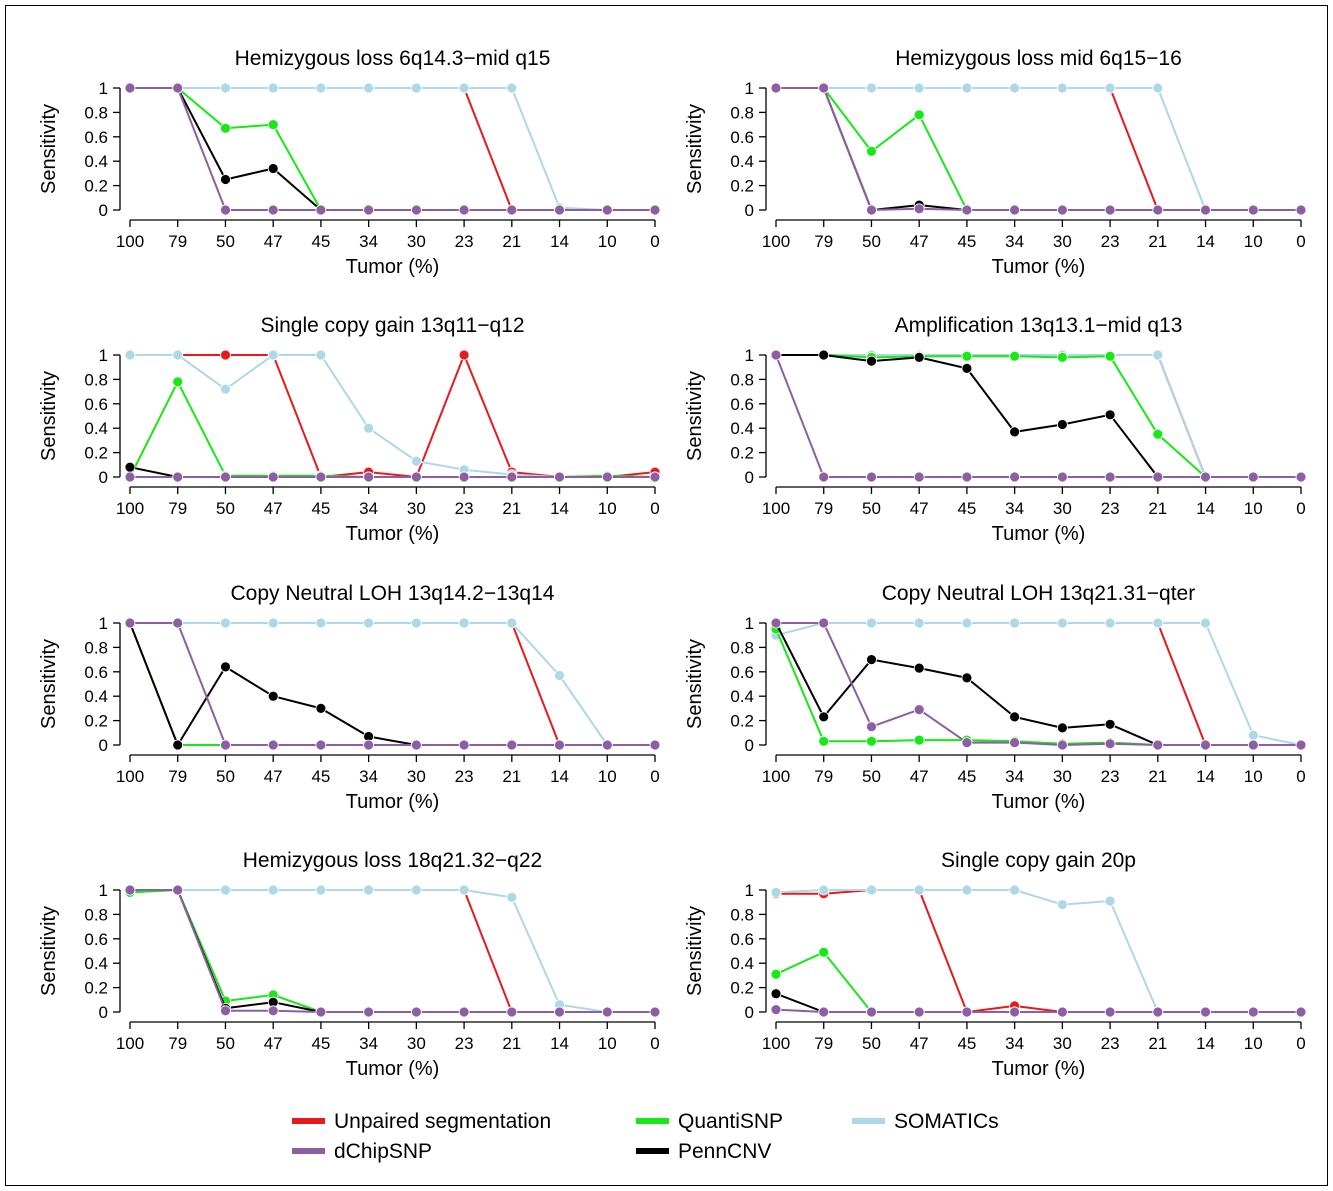 The height and width of the screenshot is (1191, 1333). Describe the element at coordinates (1038, 860) in the screenshot. I see `panel-title: Single copy gain 20p` at that location.